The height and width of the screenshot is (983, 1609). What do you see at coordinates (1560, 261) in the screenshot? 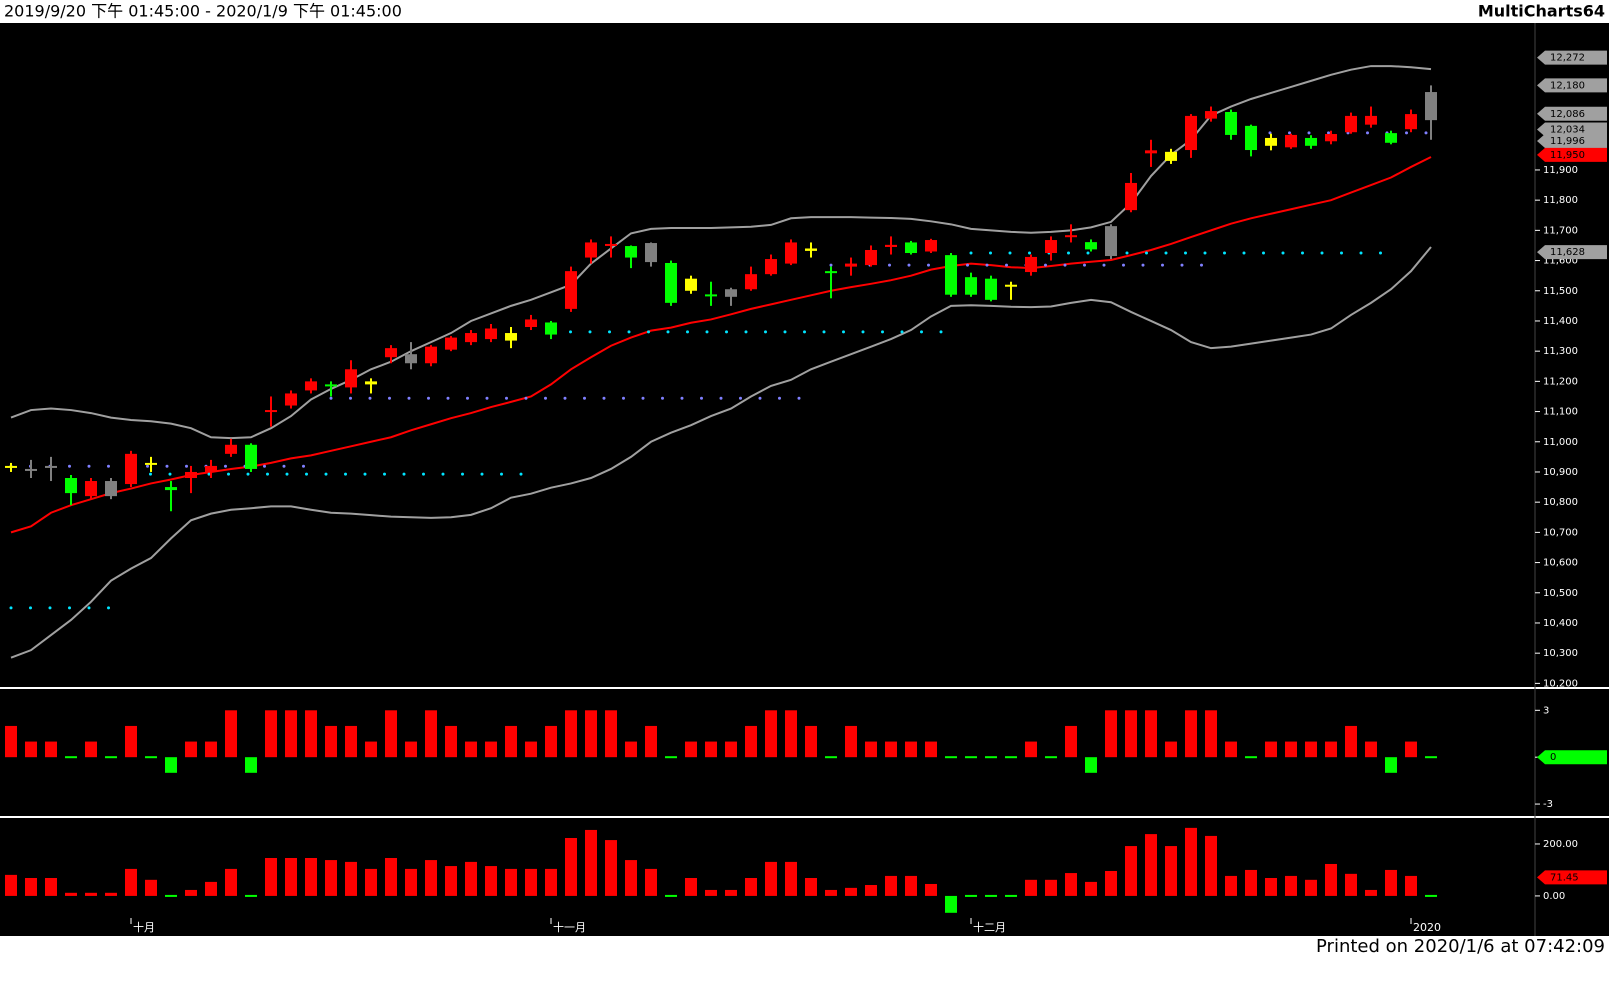
I see `y-tick-label: 11,600` at bounding box center [1560, 261].